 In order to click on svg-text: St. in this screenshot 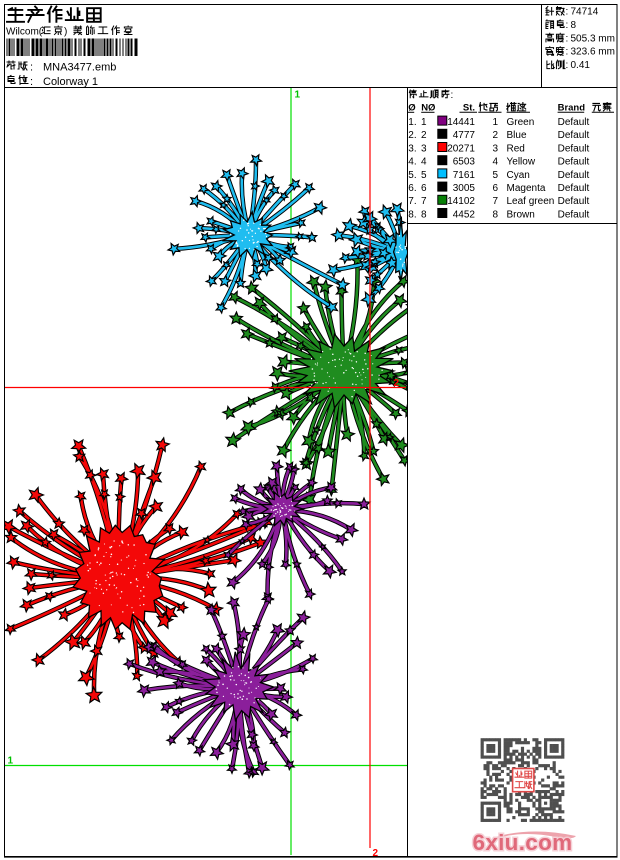, I will do `click(469, 108)`.